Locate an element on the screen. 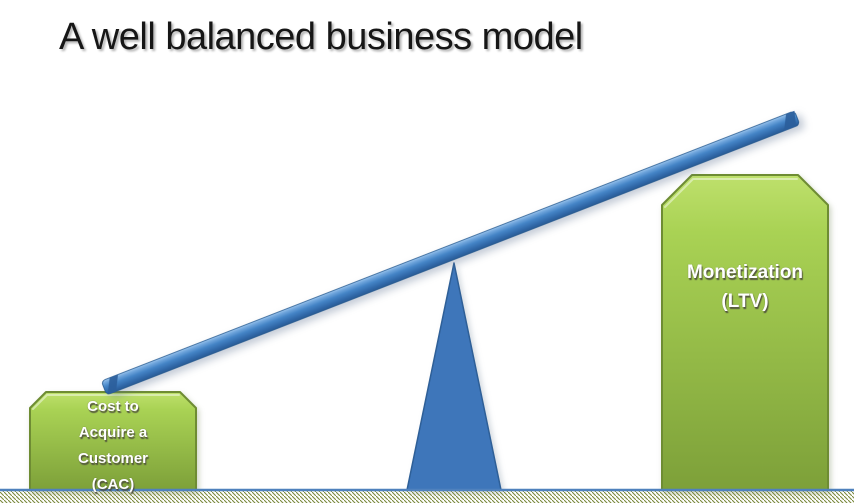 The image size is (854, 503). left-weight-label-line: Acquire a is located at coordinates (113, 432).